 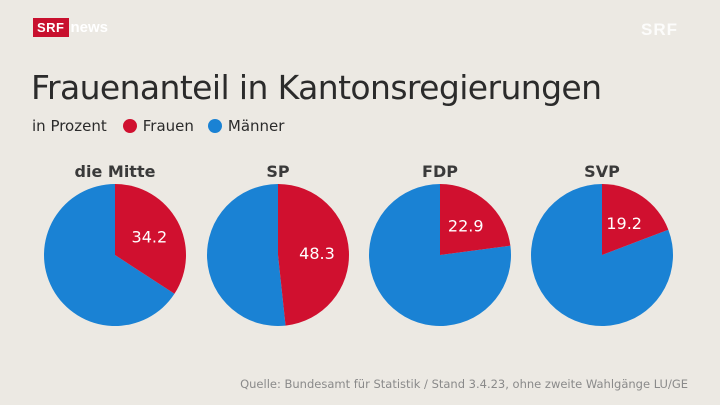 What do you see at coordinates (316, 87) in the screenshot?
I see `chart-title: Frauenanteil in Kantonsregierungen` at bounding box center [316, 87].